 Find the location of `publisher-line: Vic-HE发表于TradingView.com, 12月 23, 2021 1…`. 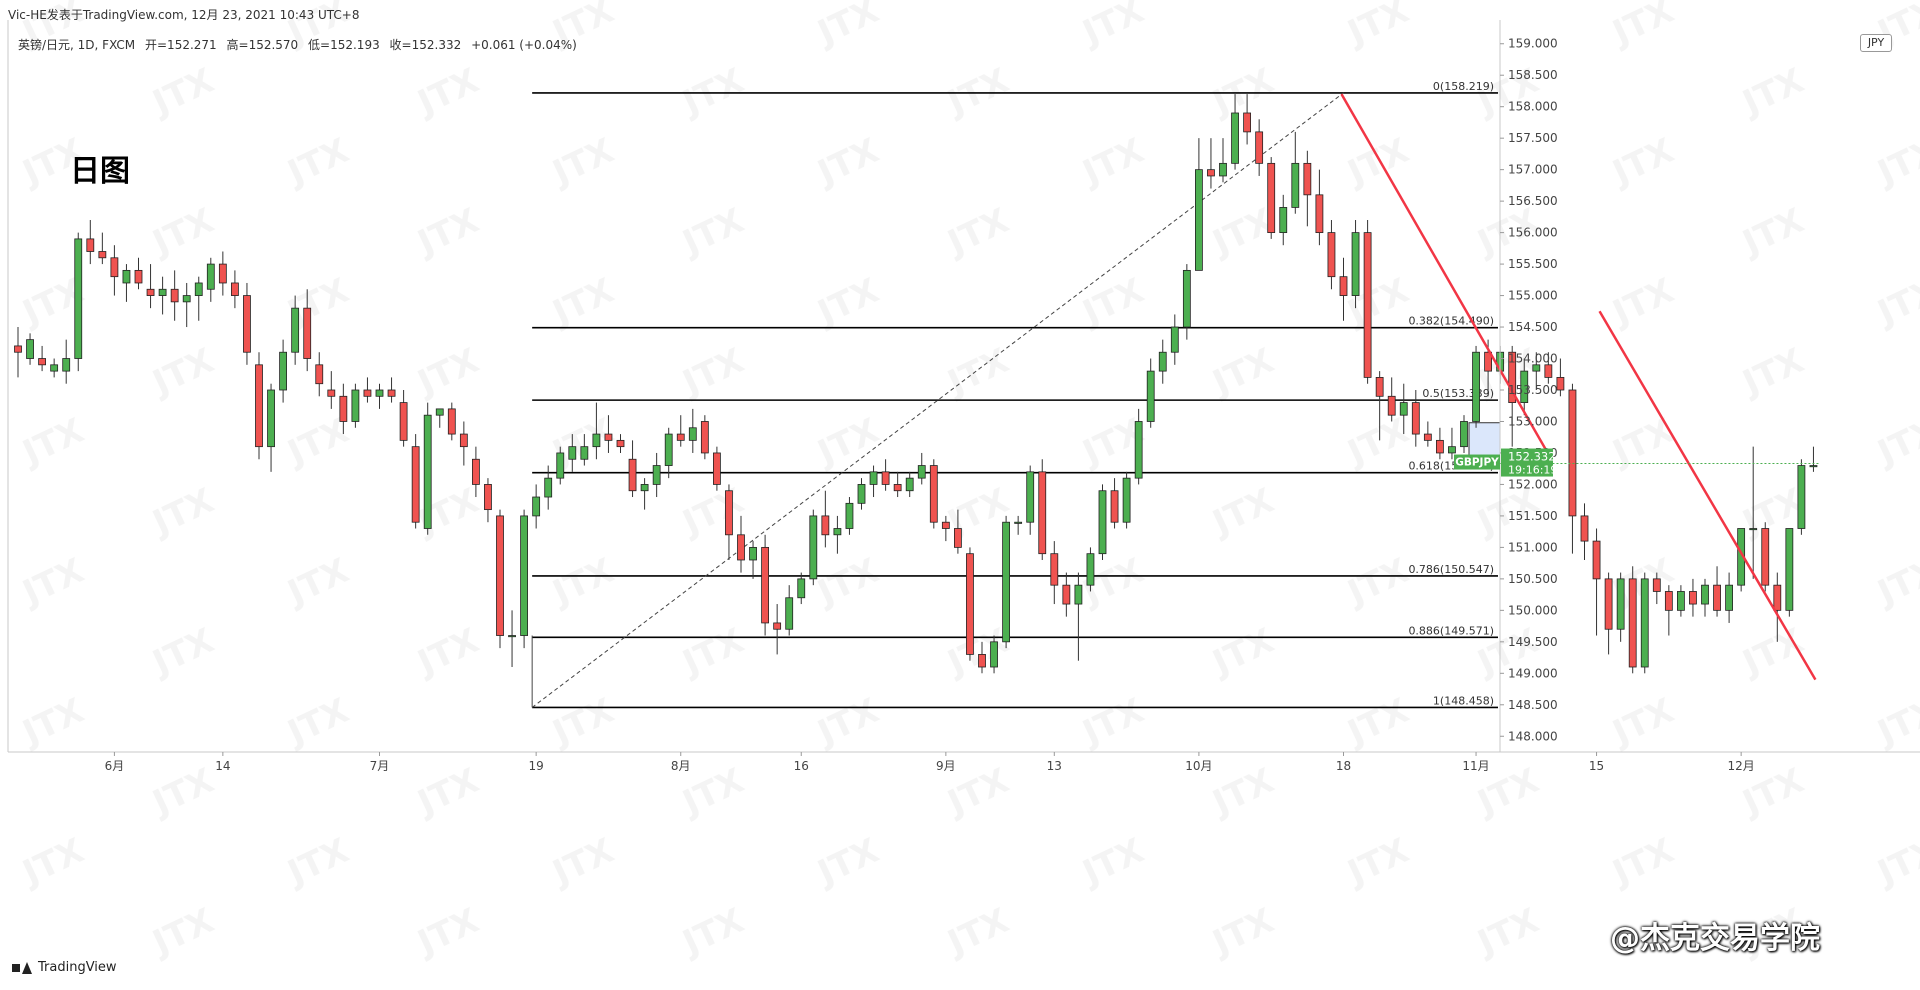

publisher-line: Vic-HE发表于TradingView.com, 12月 23, 2021 1… is located at coordinates (184, 15).